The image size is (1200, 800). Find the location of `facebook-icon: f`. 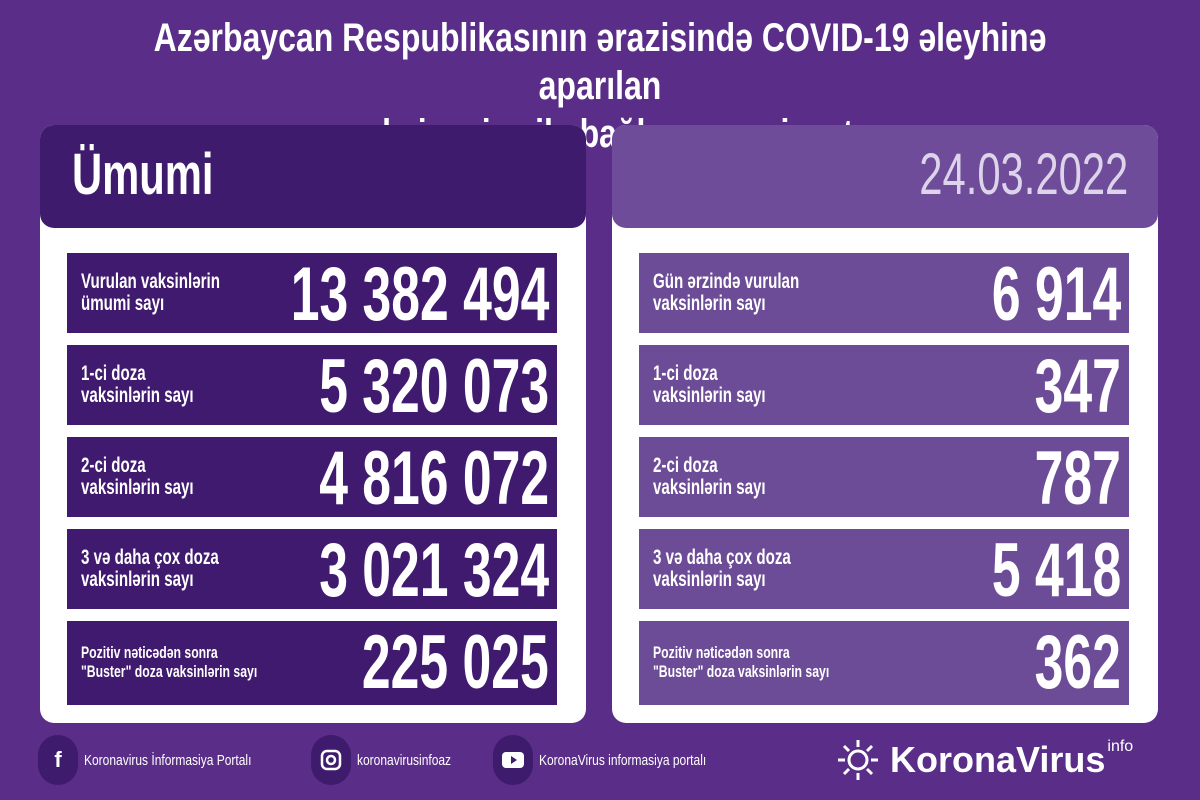

facebook-icon: f is located at coordinates (58, 760).